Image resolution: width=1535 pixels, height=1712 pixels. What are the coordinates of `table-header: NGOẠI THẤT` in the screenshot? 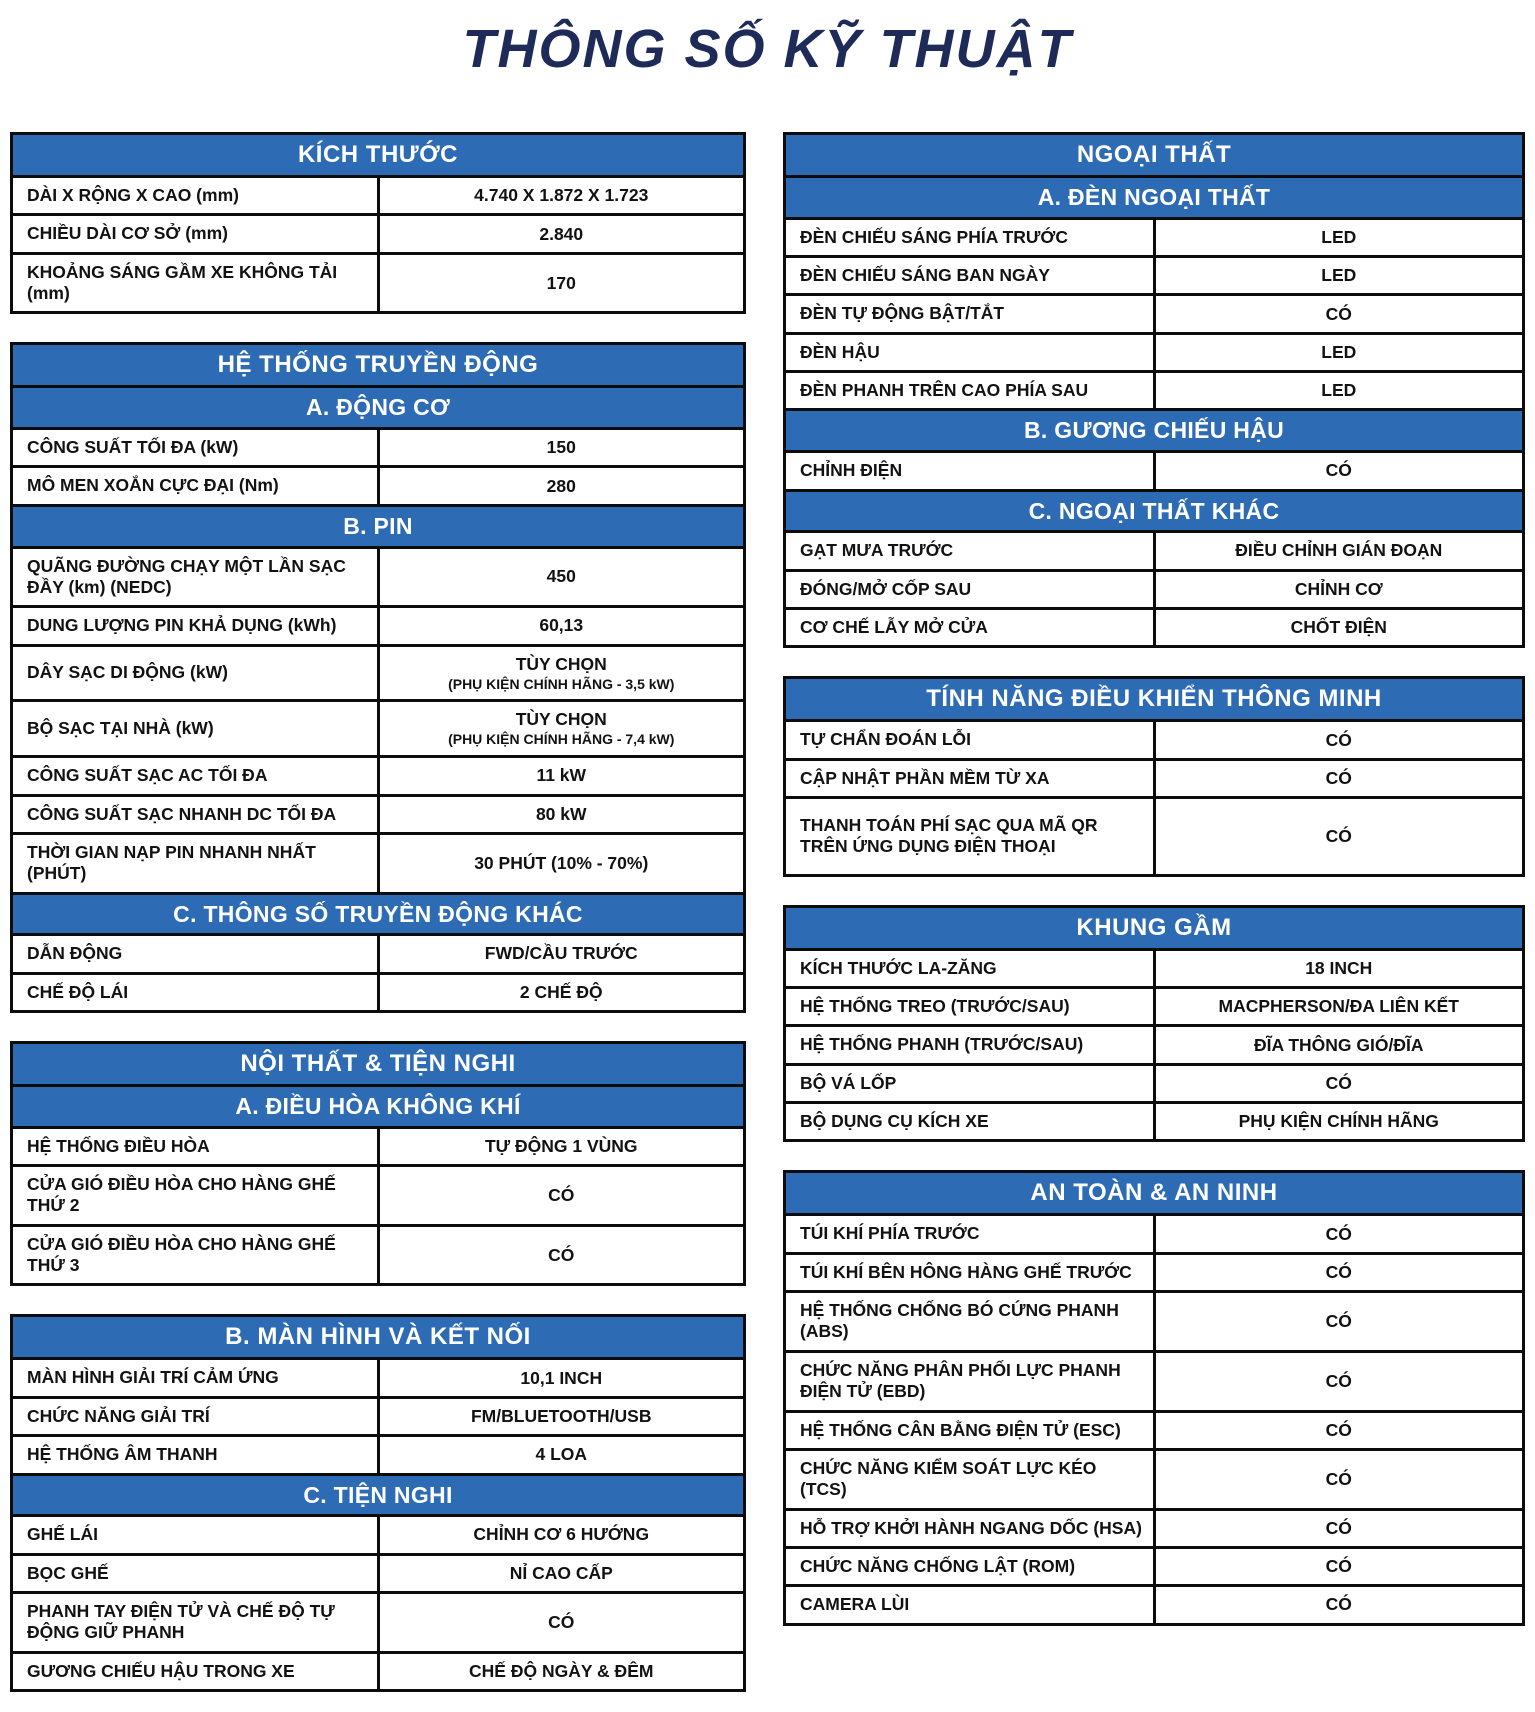 It's located at (1154, 155).